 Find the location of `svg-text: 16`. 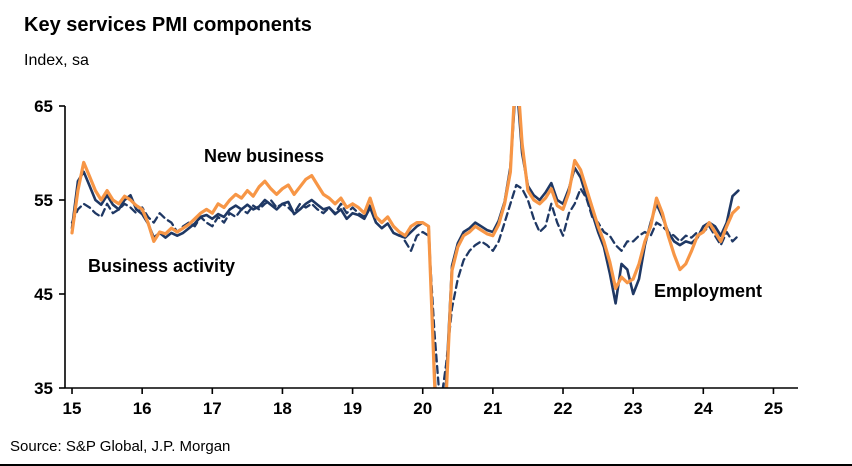

svg-text: 16 is located at coordinates (142, 408).